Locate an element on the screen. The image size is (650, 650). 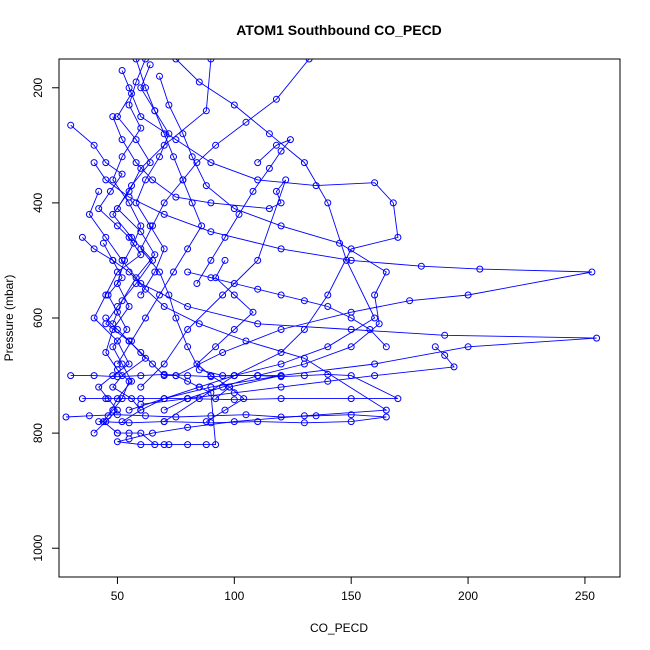
x-tick-label: 200 is located at coordinates (468, 596).